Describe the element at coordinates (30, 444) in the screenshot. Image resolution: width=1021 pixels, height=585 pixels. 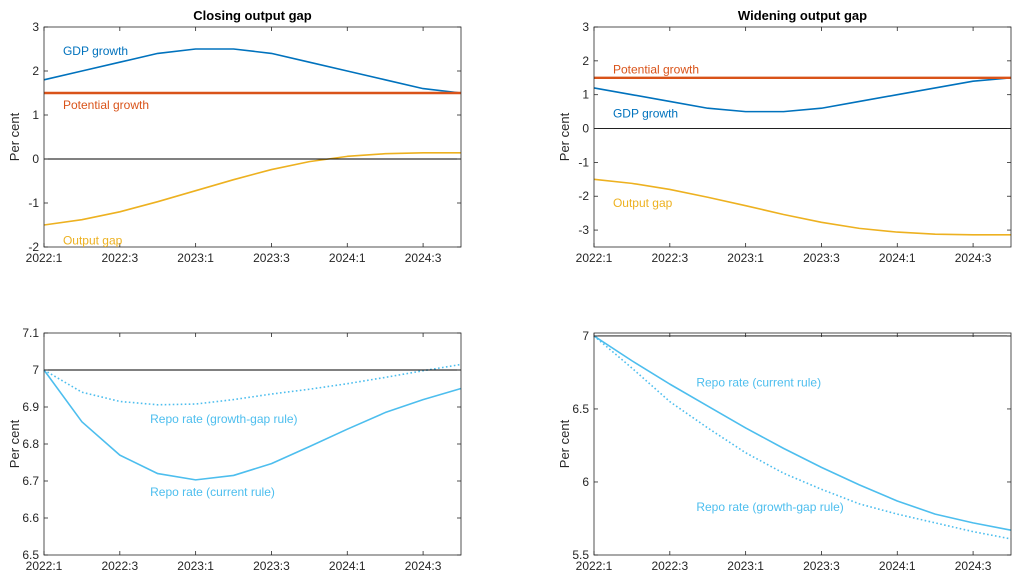
I see `y-tick-label: 6.8` at that location.